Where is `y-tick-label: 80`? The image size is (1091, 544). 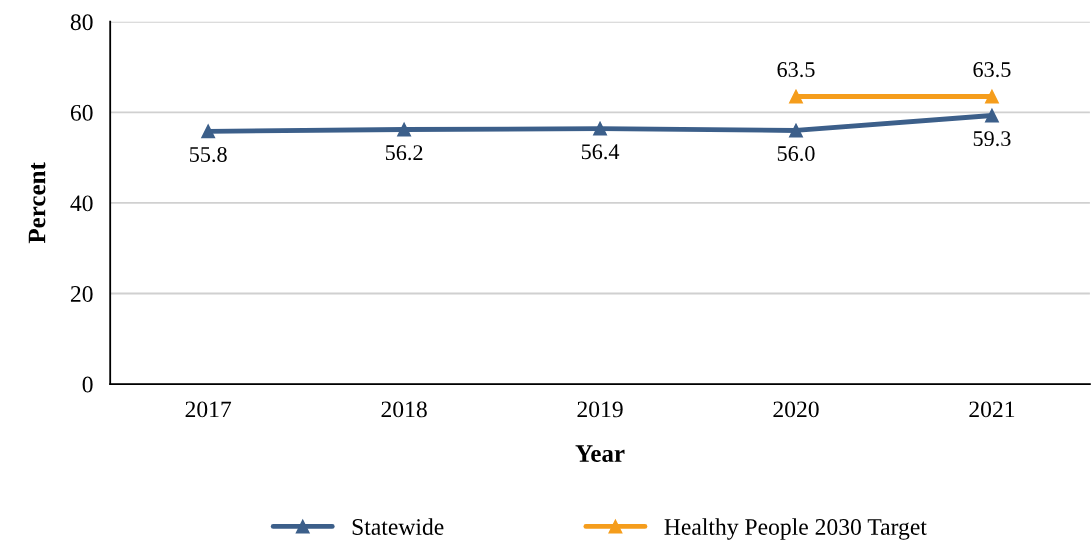 y-tick-label: 80 is located at coordinates (81, 22).